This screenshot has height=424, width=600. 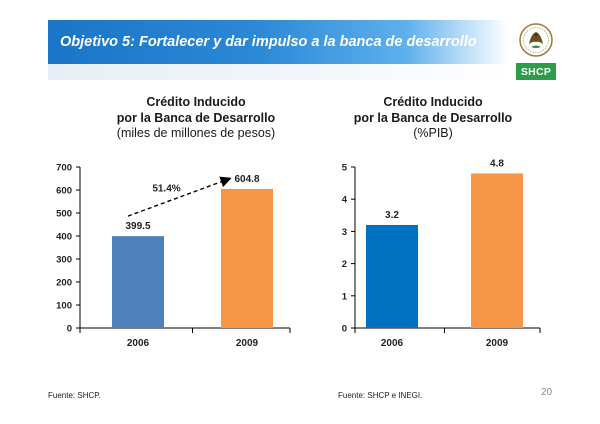 I want to click on right-value-label-2006: 3.2, so click(x=392, y=215).